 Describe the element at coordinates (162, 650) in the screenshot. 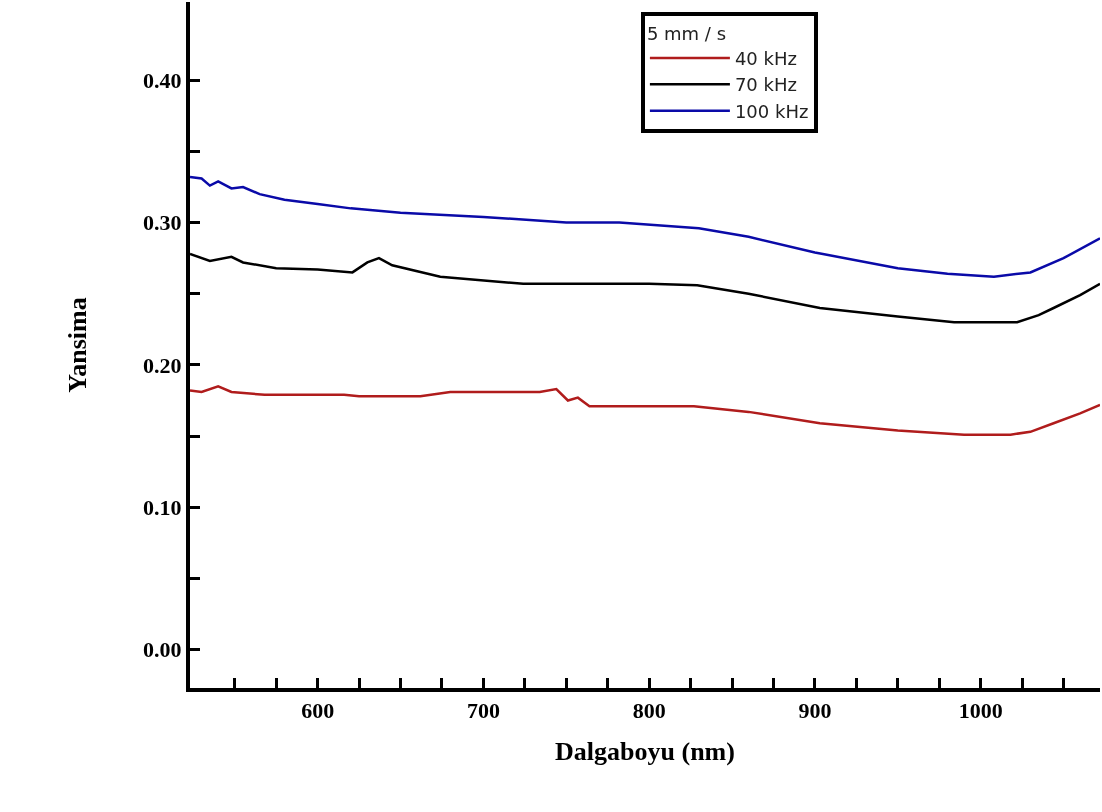

I see `y-tick-label: 0.00` at that location.